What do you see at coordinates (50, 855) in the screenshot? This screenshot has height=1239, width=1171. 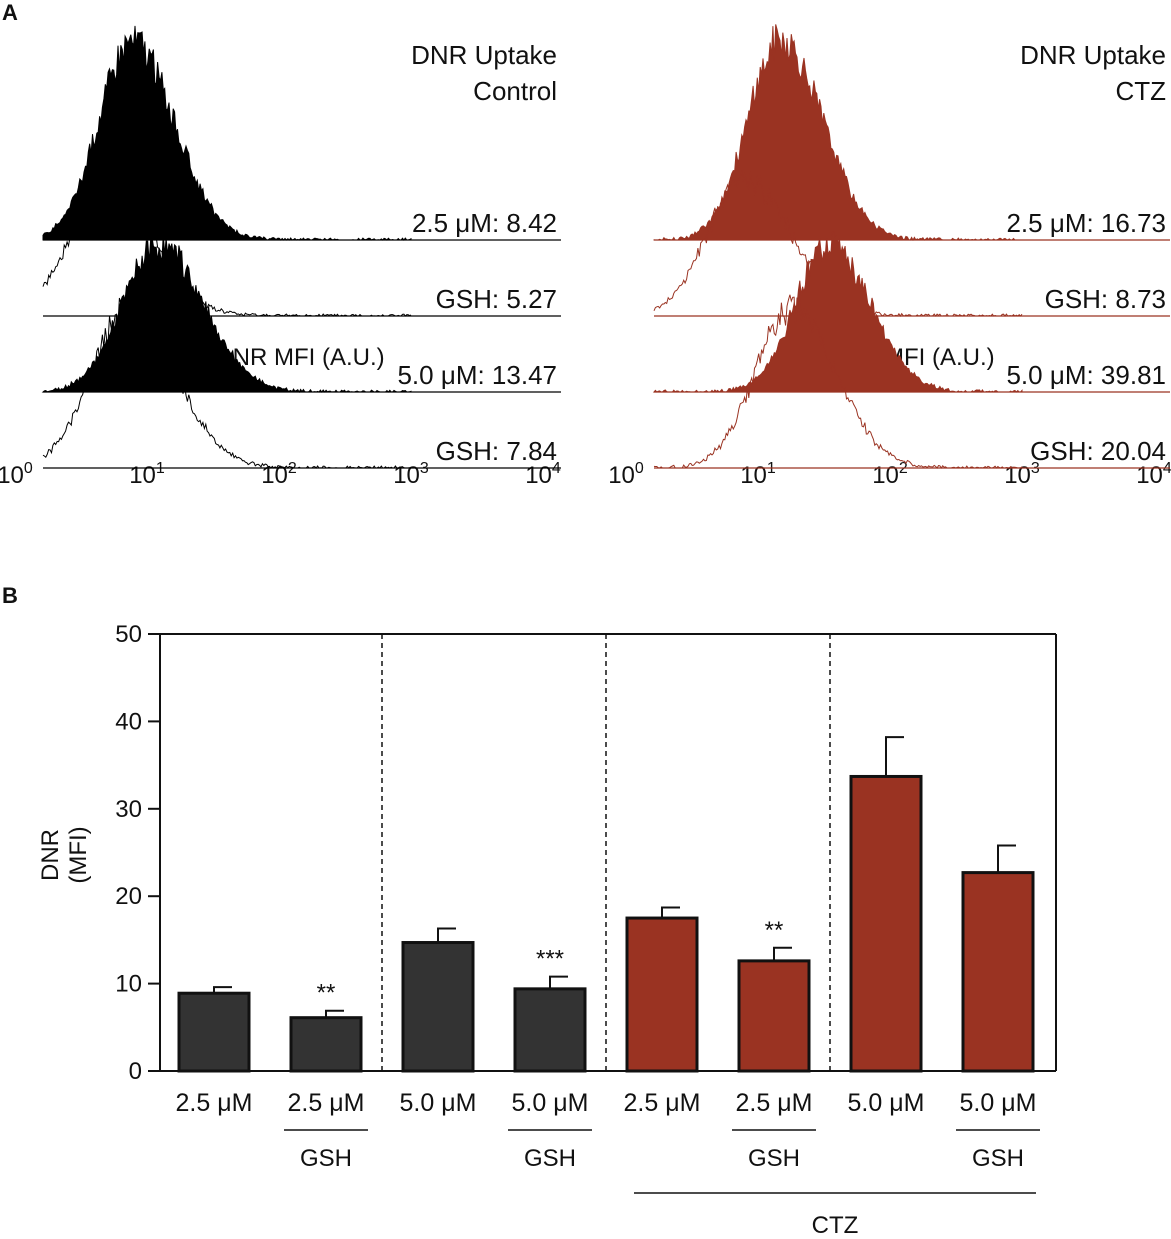 I see `y-axis-title-line-1: DNR` at bounding box center [50, 855].